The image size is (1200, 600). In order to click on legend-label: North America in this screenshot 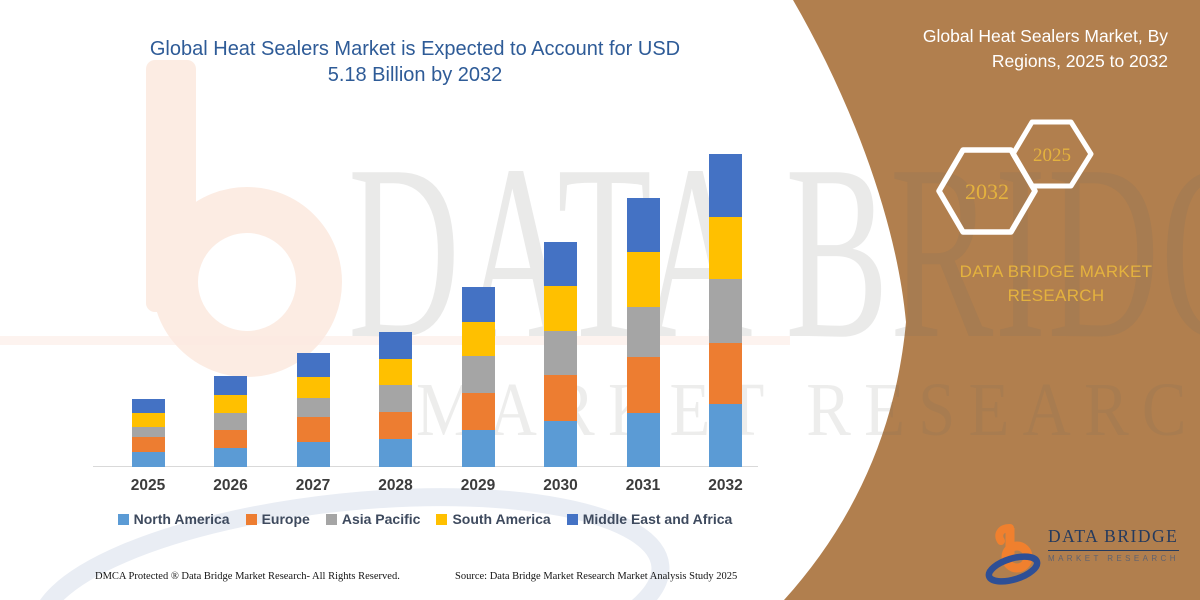, I will do `click(181, 519)`.